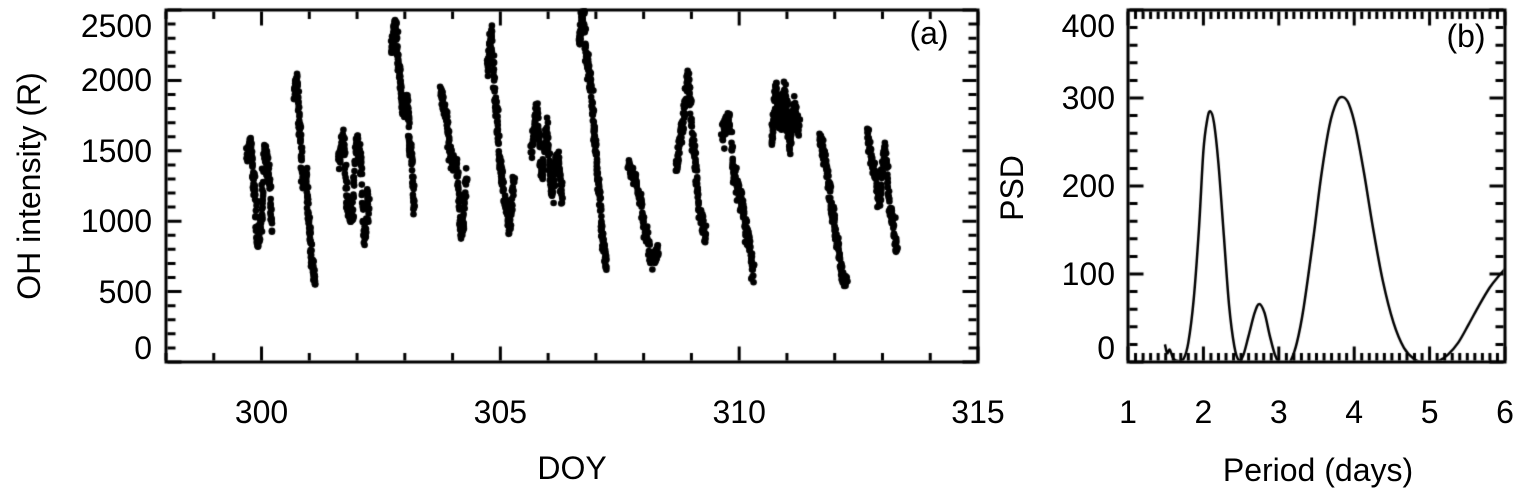 The height and width of the screenshot is (500, 1525). Describe the element at coordinates (143, 348) in the screenshot. I see `panel-a-y-tick-label: 0` at that location.